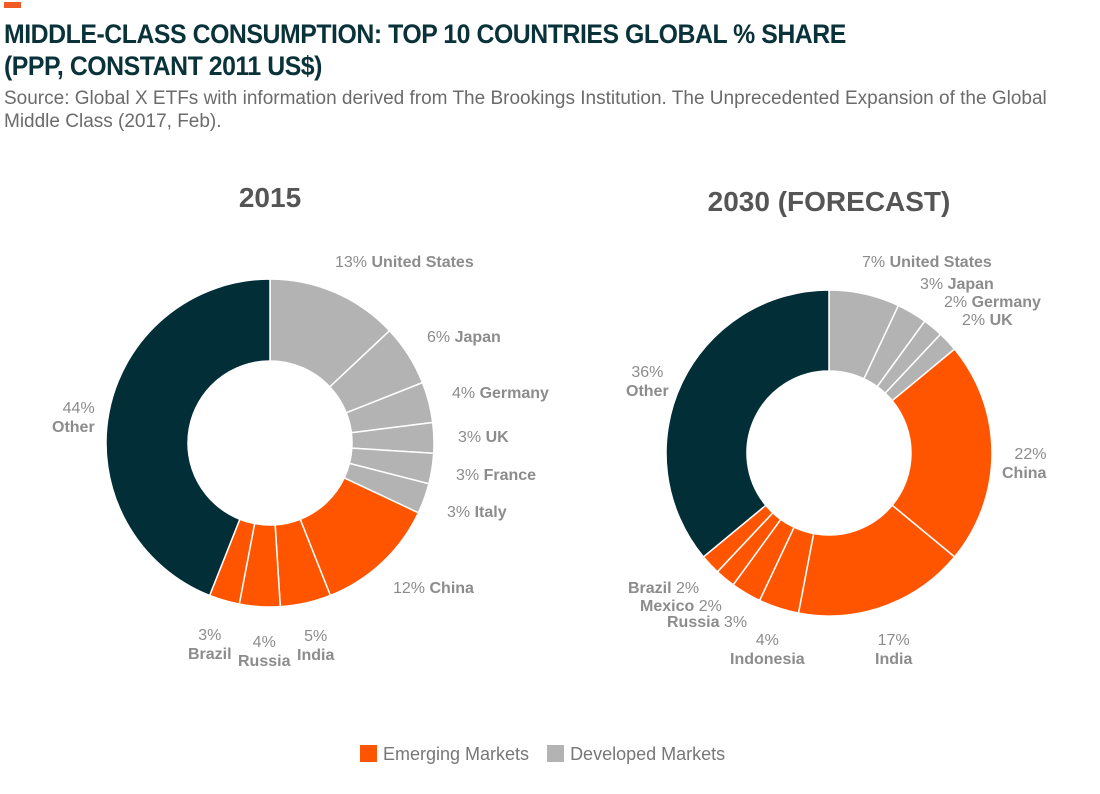 This screenshot has height=794, width=1100. What do you see at coordinates (439, 337) in the screenshot?
I see `label-percent: 6%` at bounding box center [439, 337].